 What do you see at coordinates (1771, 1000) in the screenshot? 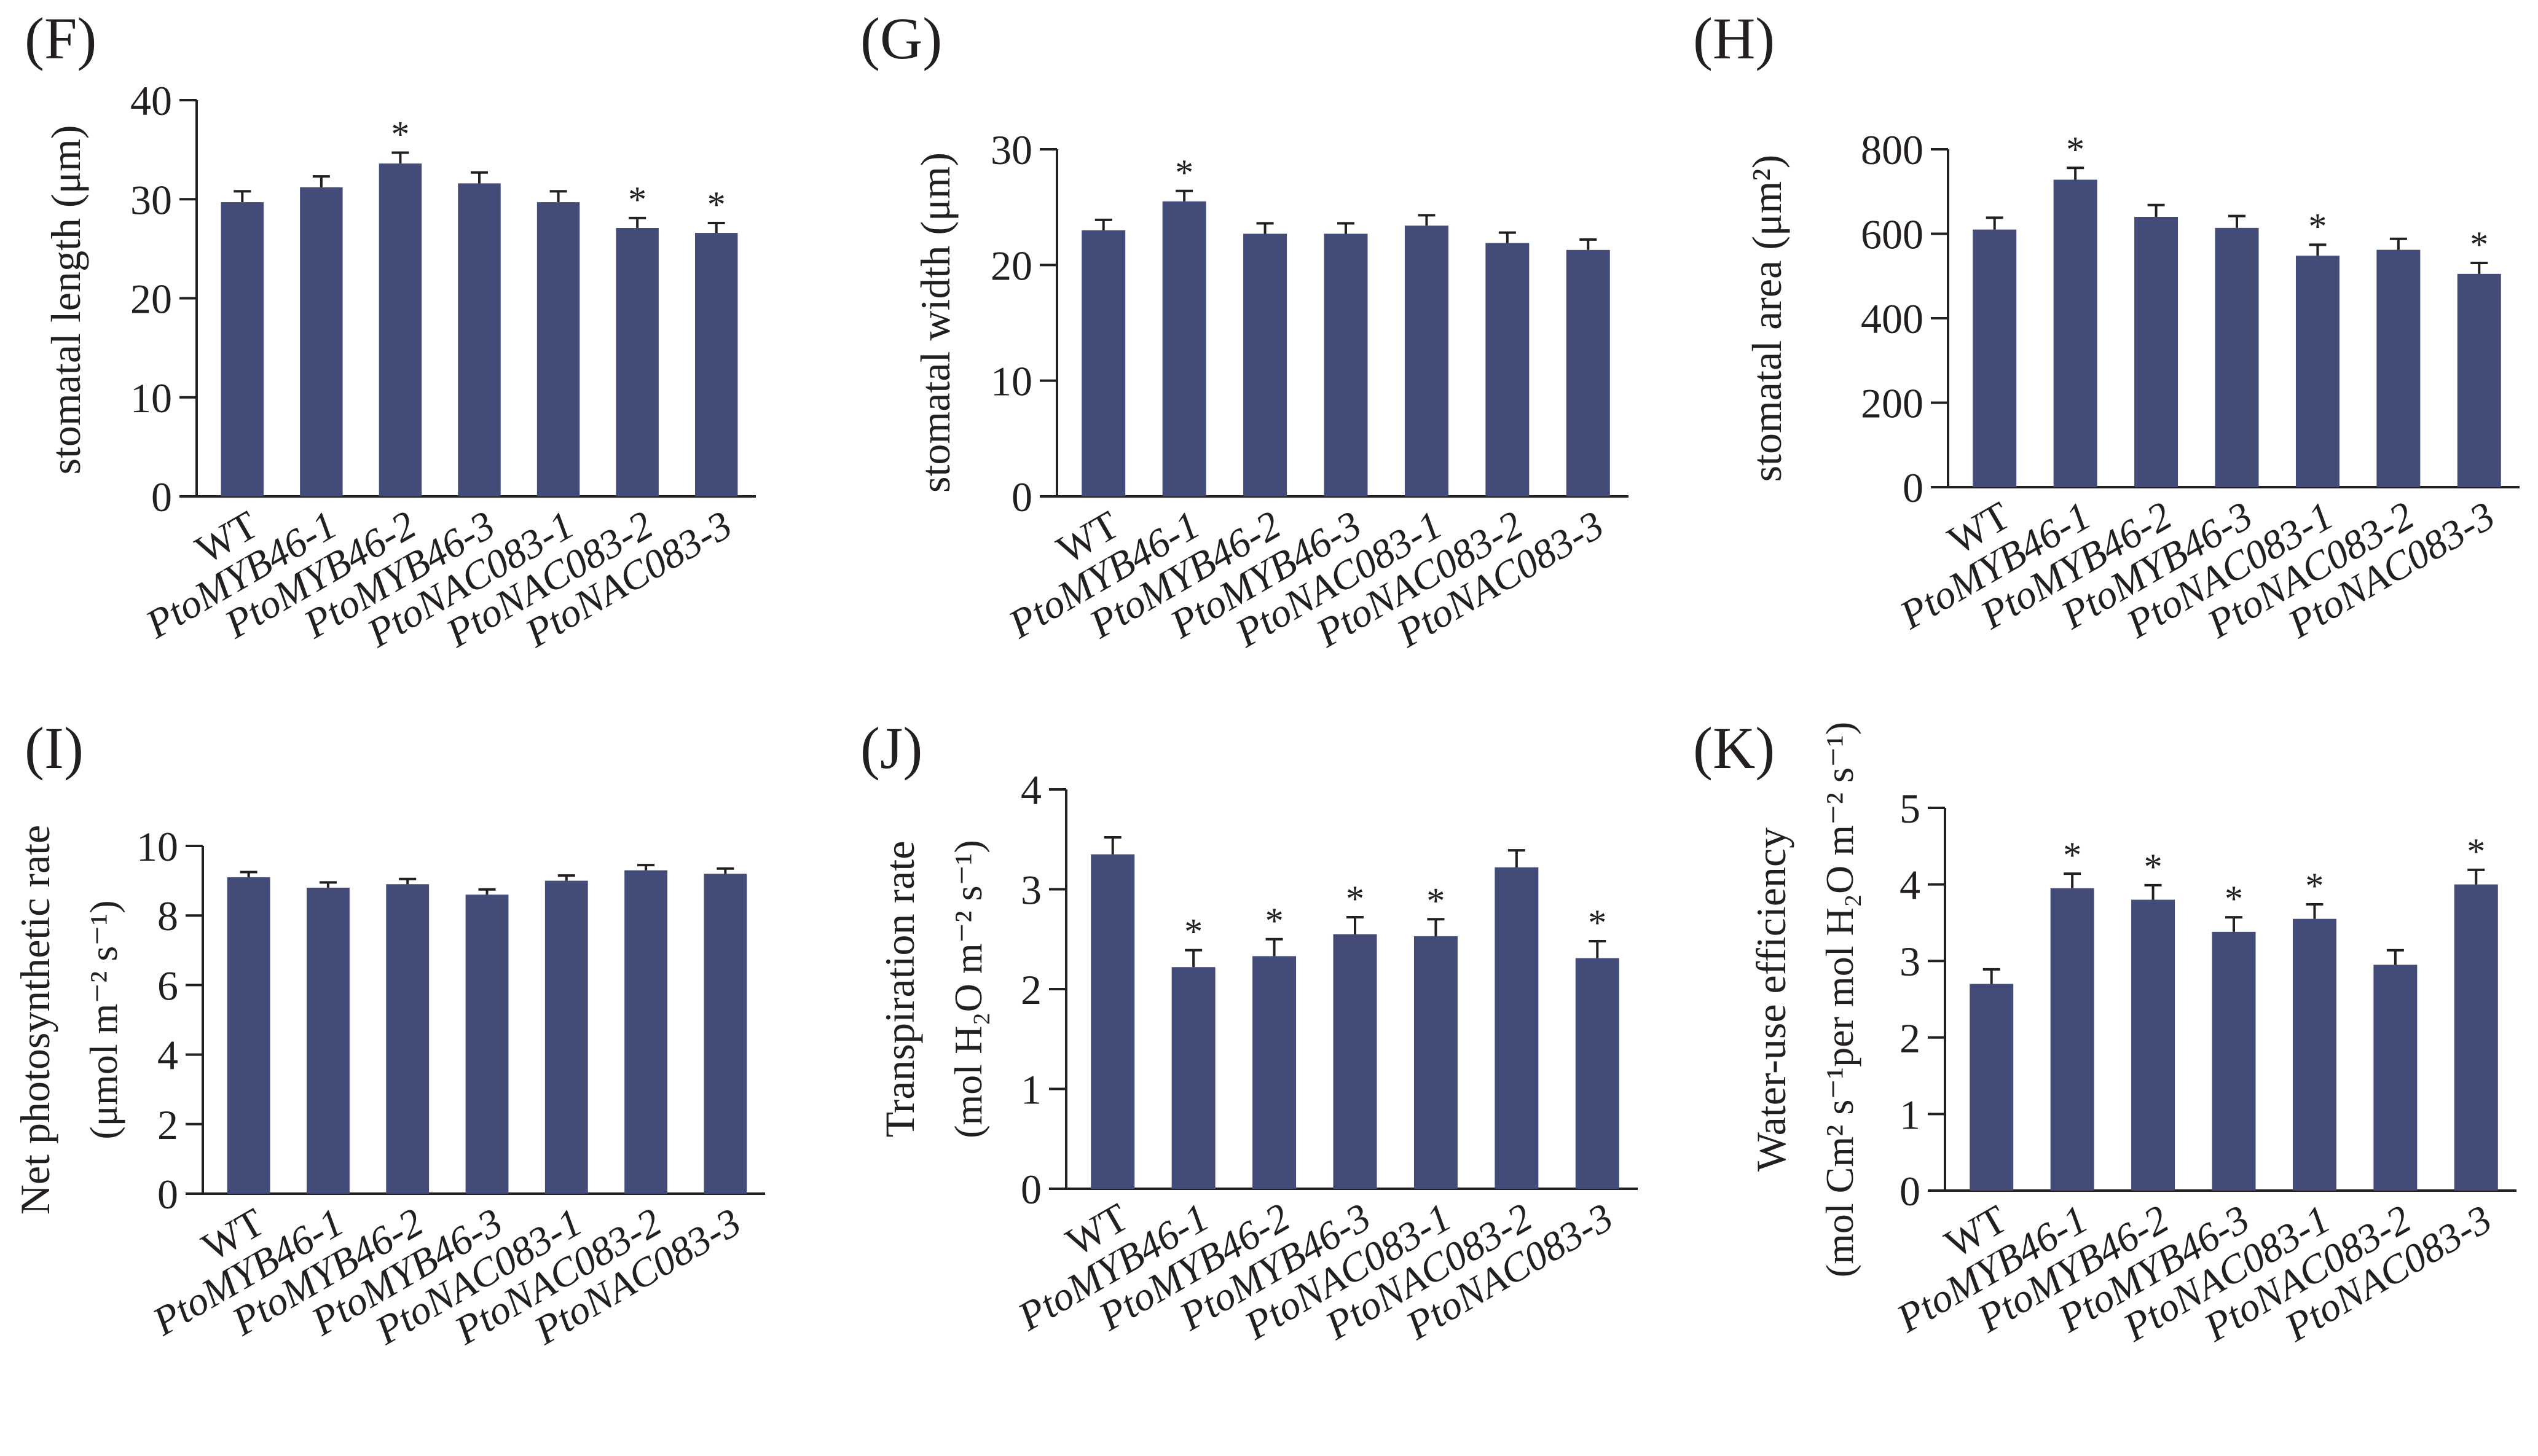
I see `y-axis-label-line1: Water-use efficiency` at bounding box center [1771, 1000].